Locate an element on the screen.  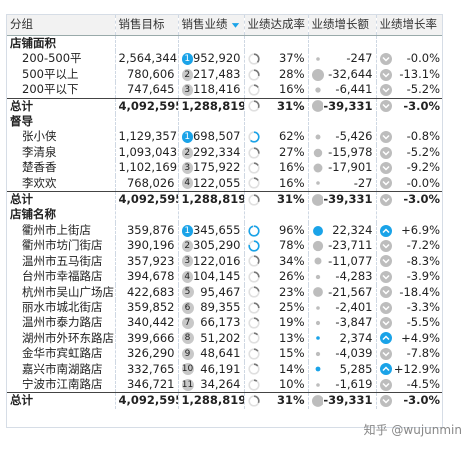
growth-value: -23,711 is located at coordinates (350, 245).